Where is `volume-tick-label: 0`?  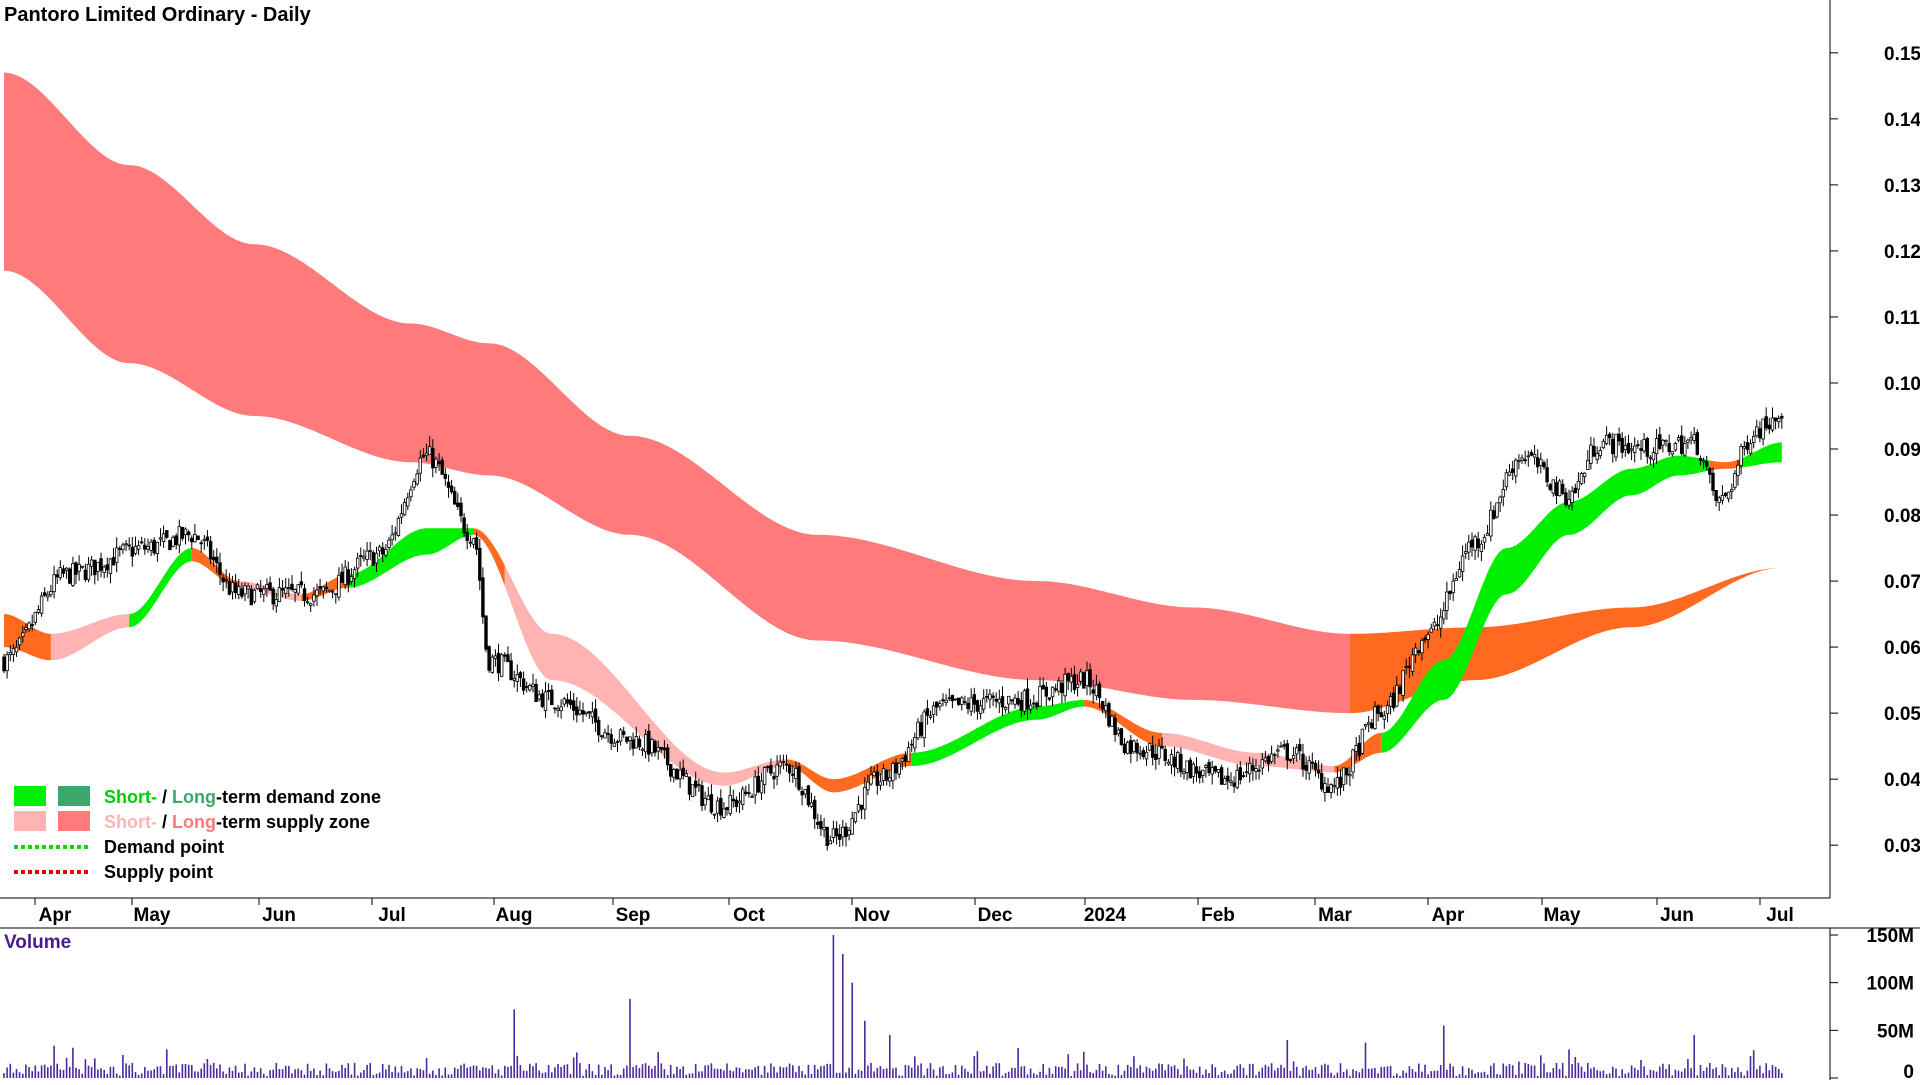 volume-tick-label: 0 is located at coordinates (1908, 1071).